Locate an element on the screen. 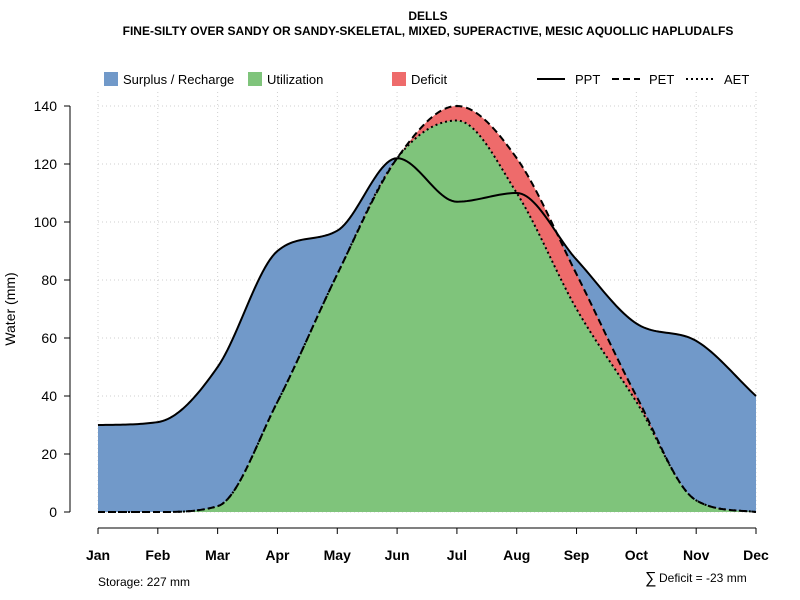 The image size is (800, 600). legend-label-ppt: PPT is located at coordinates (587, 79).